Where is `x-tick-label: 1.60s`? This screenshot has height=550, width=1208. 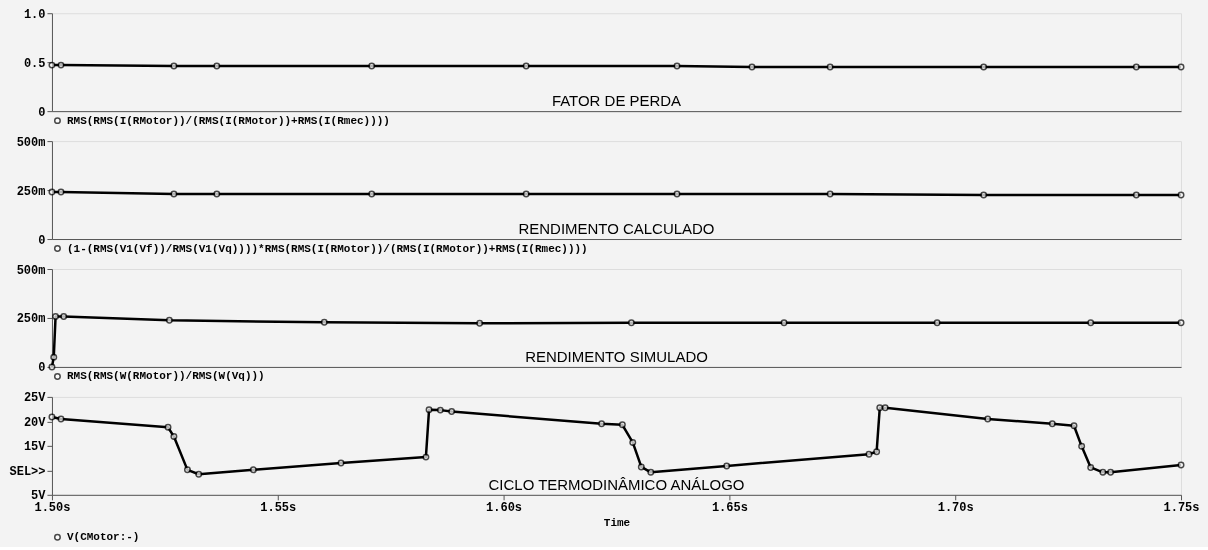 x-tick-label: 1.60s is located at coordinates (504, 508).